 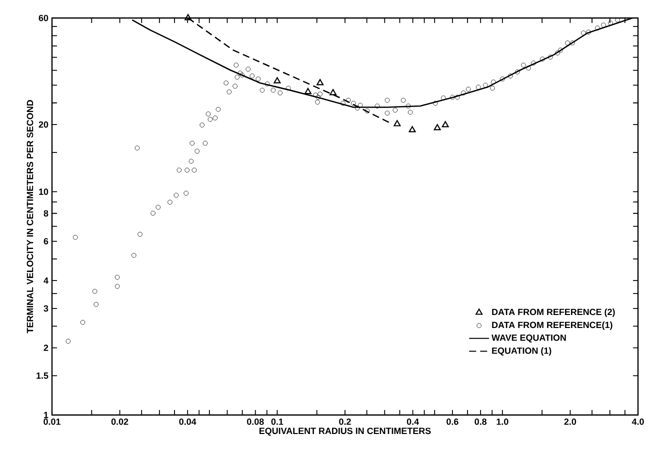 What do you see at coordinates (46, 280) in the screenshot?
I see `y-tick-label: 4` at bounding box center [46, 280].